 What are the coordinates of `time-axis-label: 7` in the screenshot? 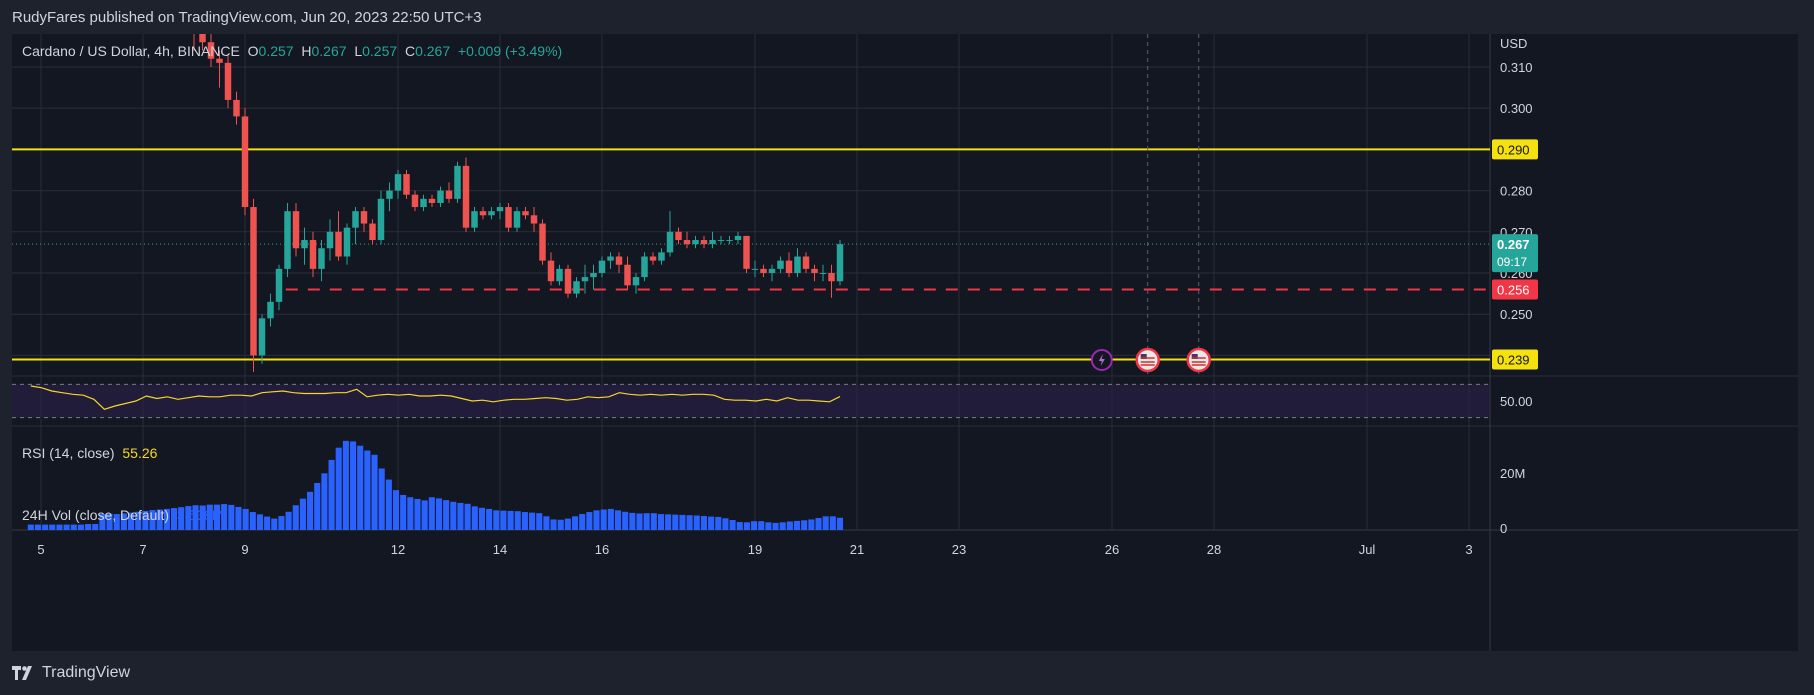 It's located at (142, 549).